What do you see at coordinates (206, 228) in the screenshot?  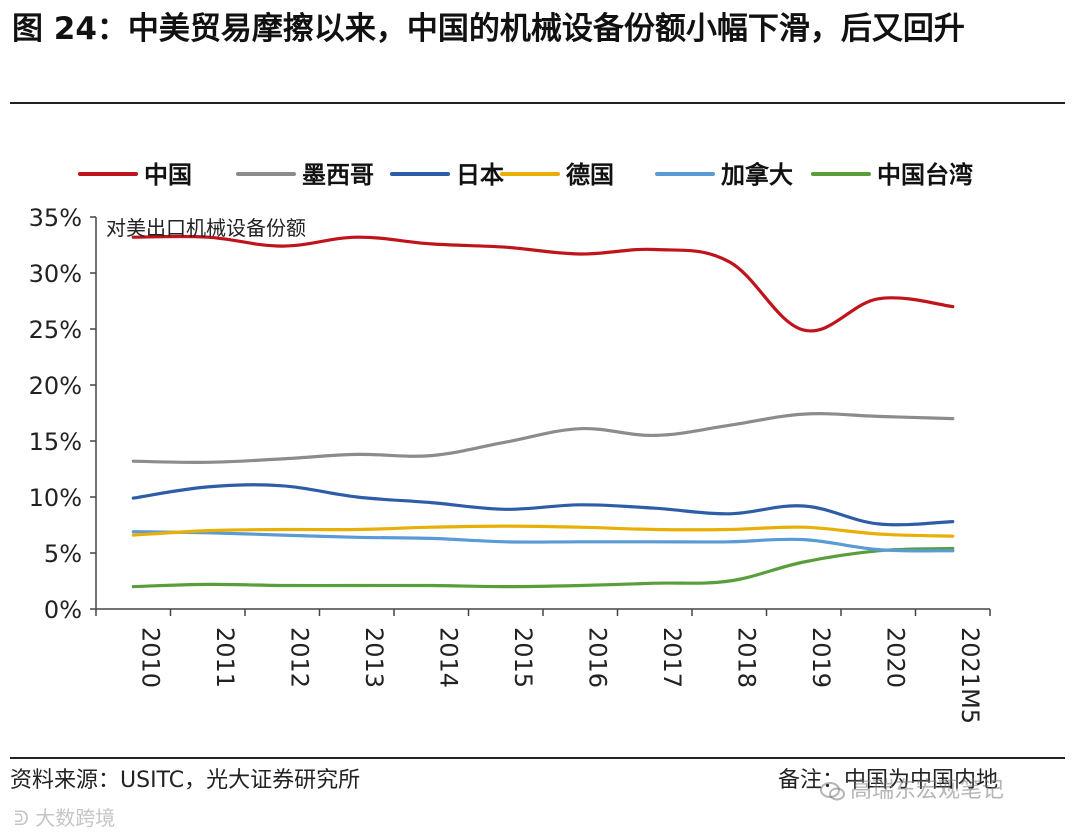 I see `chart-title: 对美出口机械设备份额` at bounding box center [206, 228].